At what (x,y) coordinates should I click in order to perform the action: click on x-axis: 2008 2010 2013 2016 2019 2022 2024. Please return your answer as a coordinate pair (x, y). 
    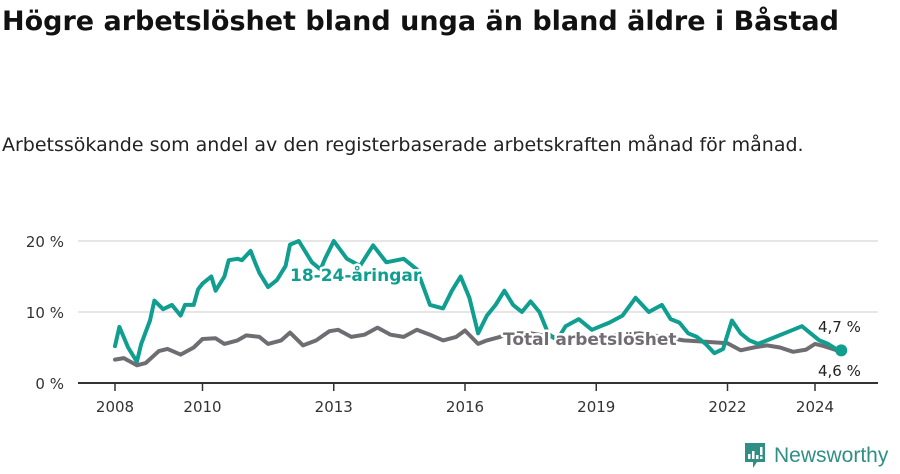
    Looking at the image, I should click on (478, 399).